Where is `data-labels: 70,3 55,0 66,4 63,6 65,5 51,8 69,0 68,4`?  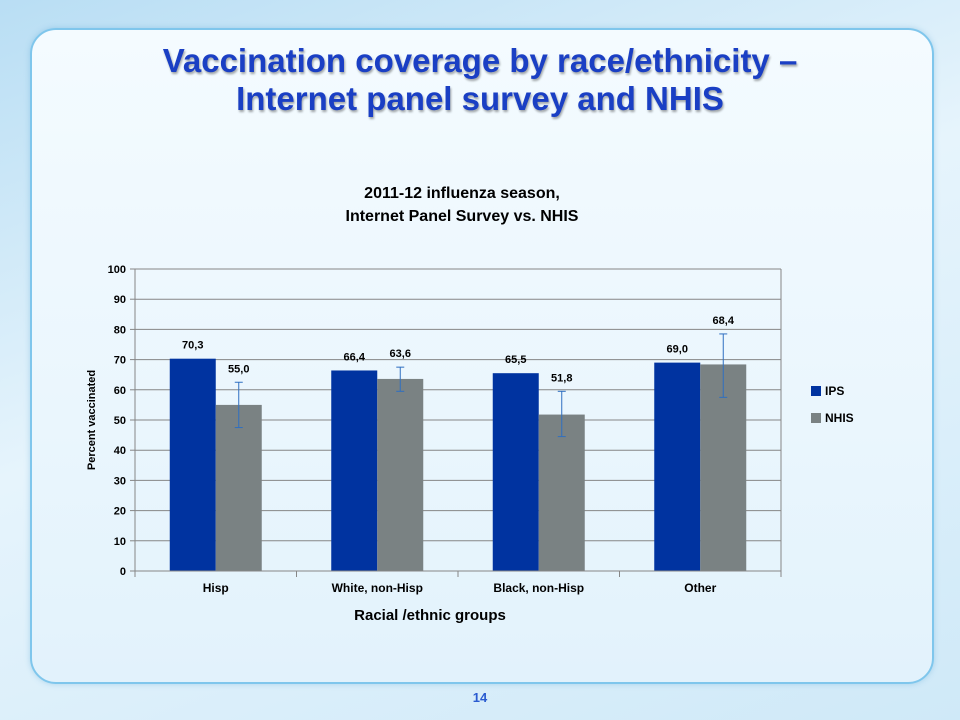
data-labels: 70,3 55,0 66,4 63,6 65,5 51,8 69,0 68,4 is located at coordinates (458, 349).